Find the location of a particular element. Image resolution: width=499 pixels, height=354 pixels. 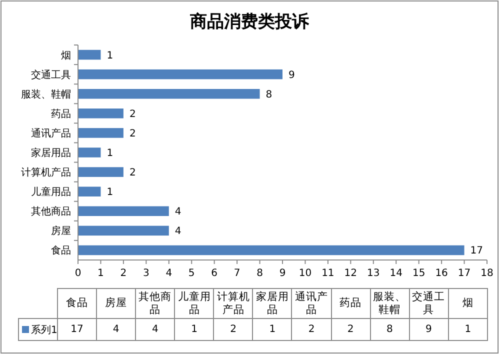

category-label: 计算机产品 is located at coordinates (233, 303).